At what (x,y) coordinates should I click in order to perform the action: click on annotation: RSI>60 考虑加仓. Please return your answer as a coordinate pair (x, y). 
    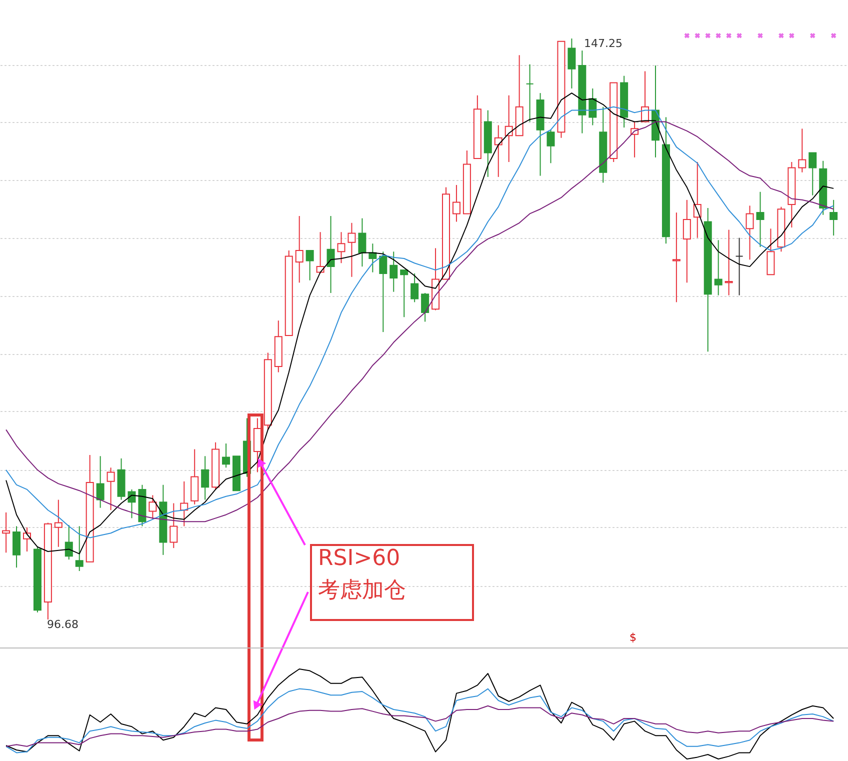
    Looking at the image, I should click on (362, 574).